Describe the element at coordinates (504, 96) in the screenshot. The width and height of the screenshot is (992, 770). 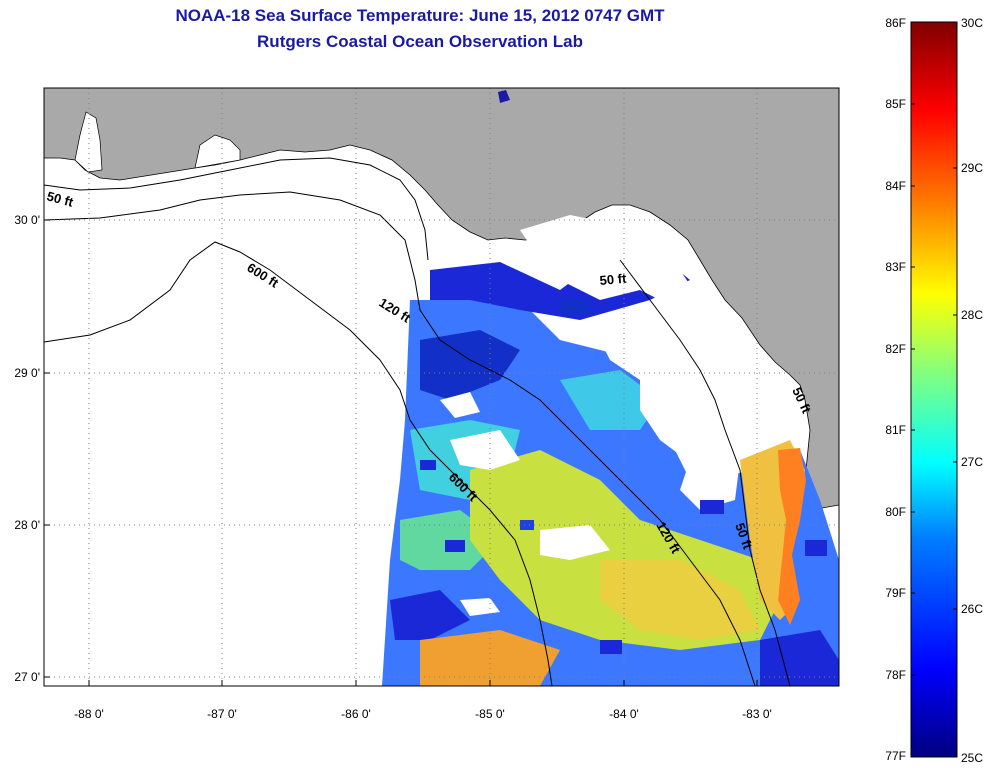
I see `inland-lake` at that location.